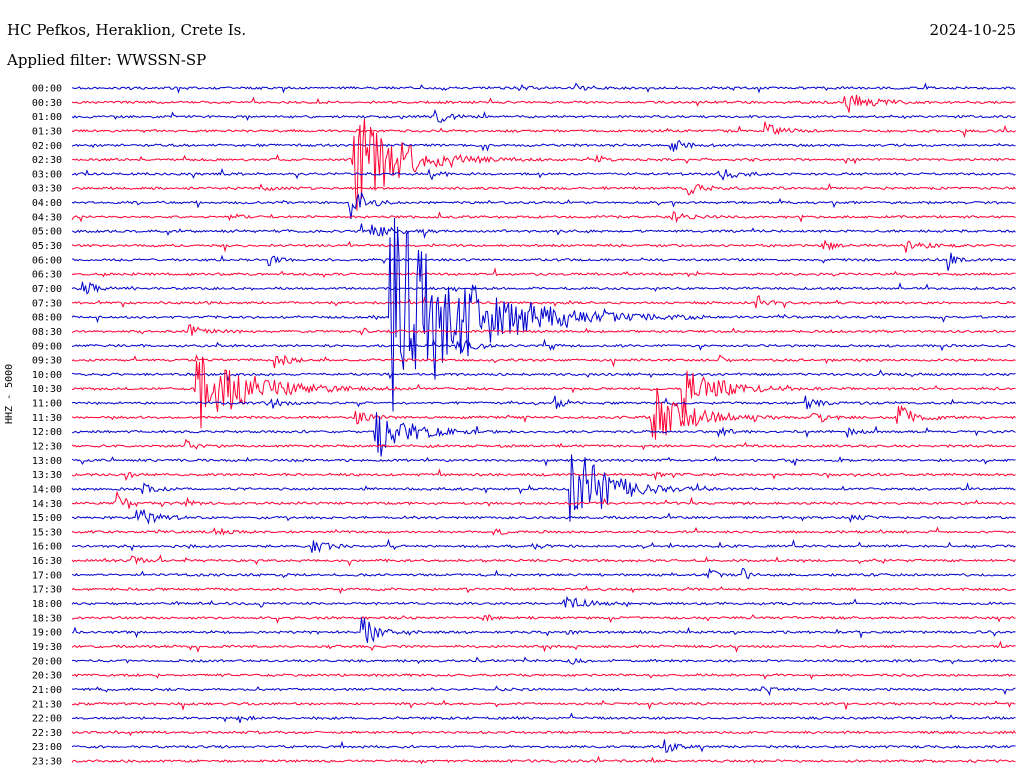 This screenshot has height=780, width=1024. What do you see at coordinates (47, 447) in the screenshot?
I see `row-time-label: 12:30` at bounding box center [47, 447].